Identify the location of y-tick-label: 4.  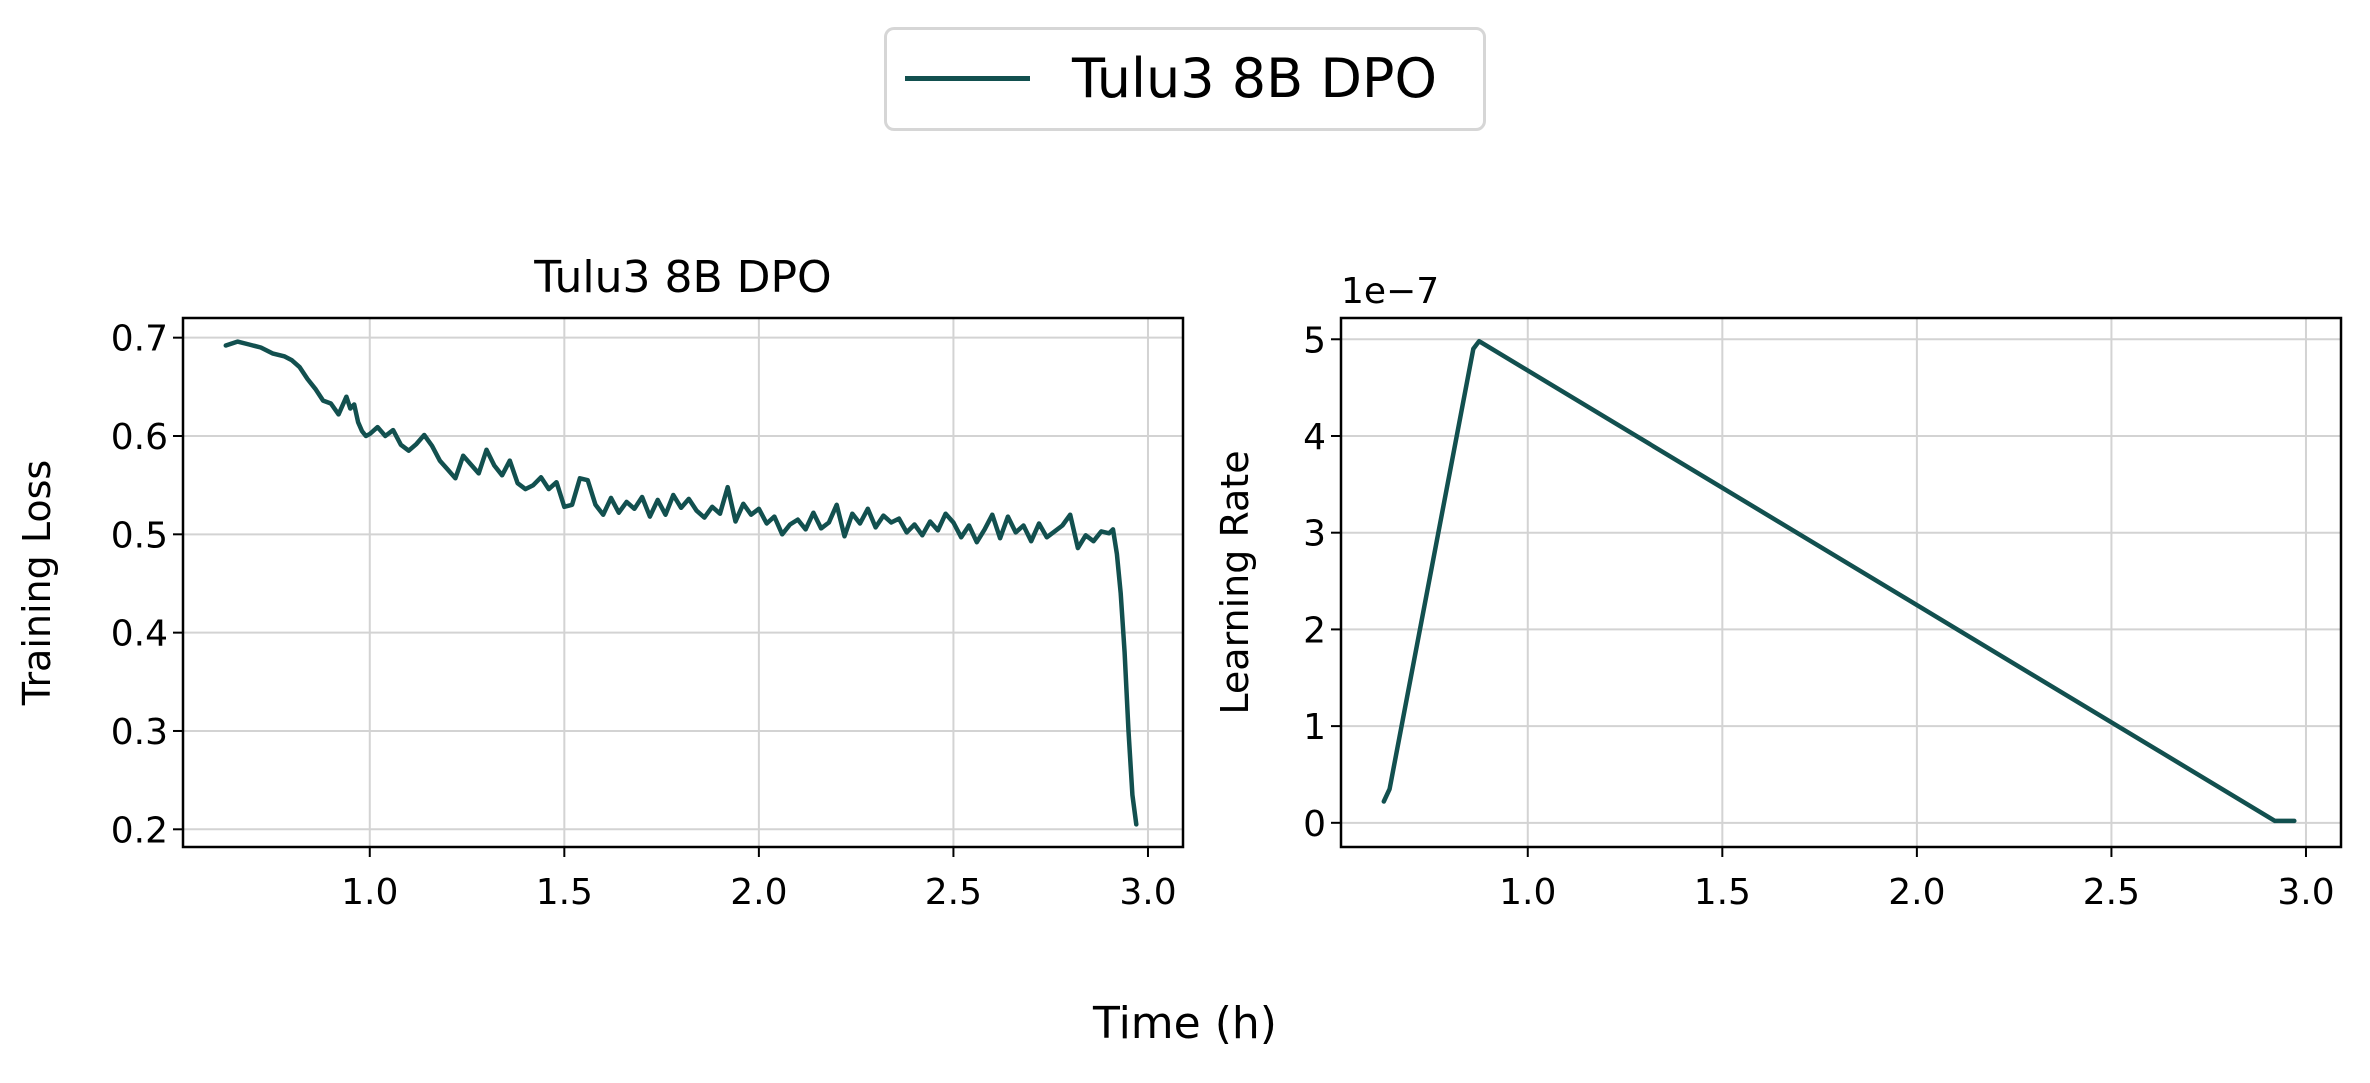
(1314, 437).